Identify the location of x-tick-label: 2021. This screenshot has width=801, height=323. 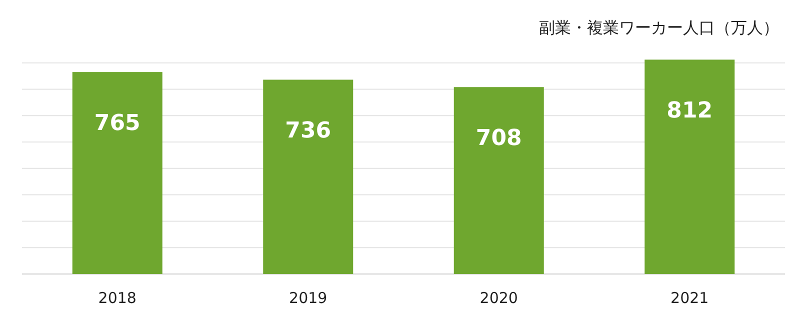
(689, 298).